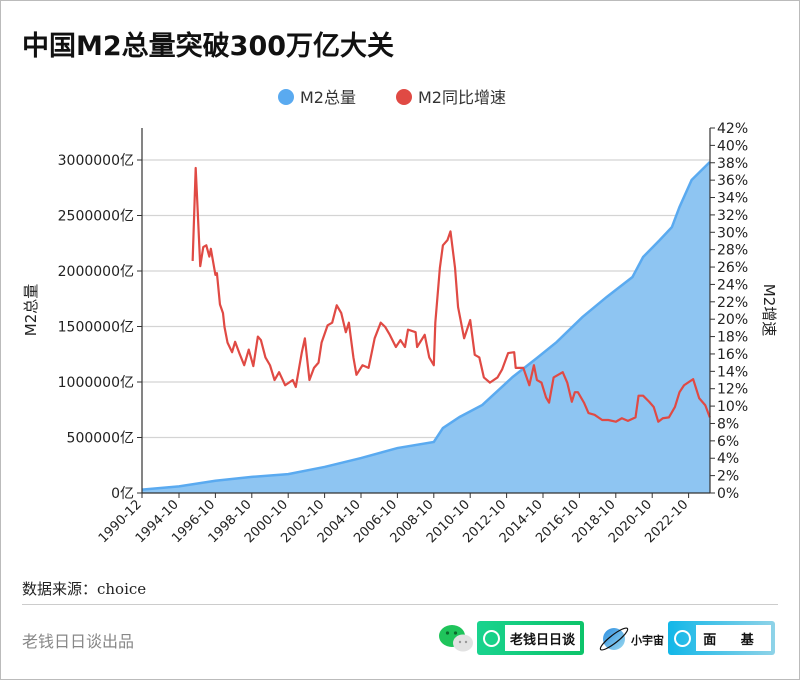 This screenshot has height=680, width=800. Describe the element at coordinates (328, 97) in the screenshot. I see `legend-label-m2-total: M2总量` at that location.